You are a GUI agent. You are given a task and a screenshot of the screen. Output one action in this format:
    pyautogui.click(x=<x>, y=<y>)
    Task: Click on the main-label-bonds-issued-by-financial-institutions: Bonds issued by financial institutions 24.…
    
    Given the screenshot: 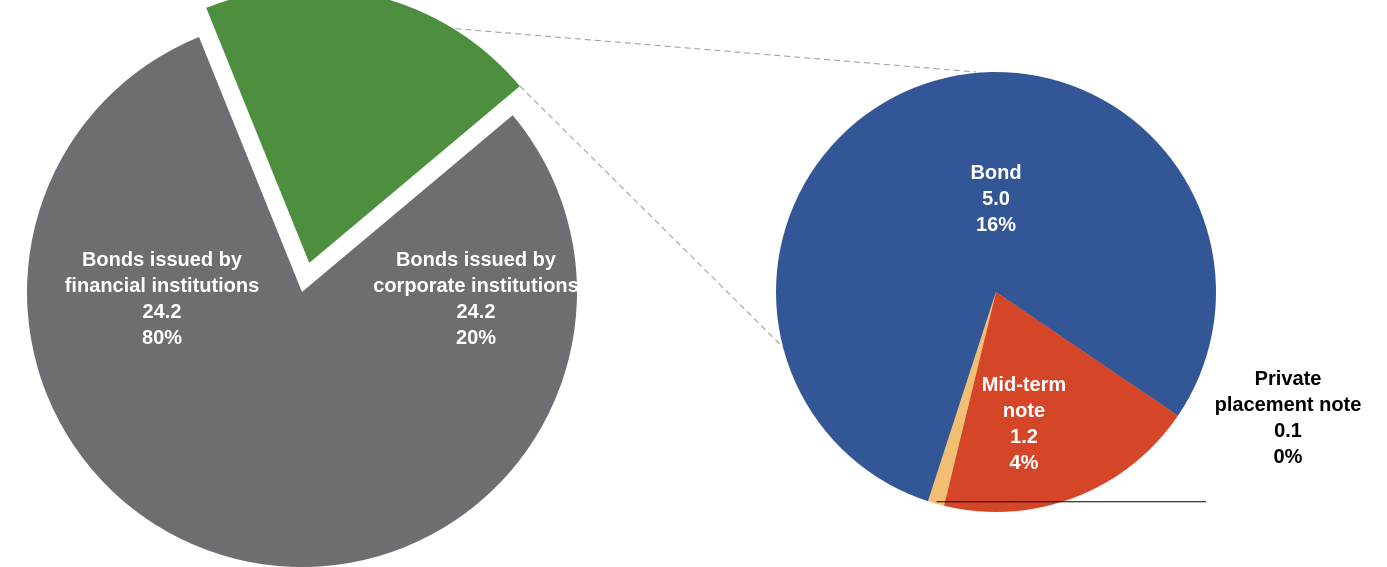 What is the action you would take?
    pyautogui.click(x=162, y=299)
    